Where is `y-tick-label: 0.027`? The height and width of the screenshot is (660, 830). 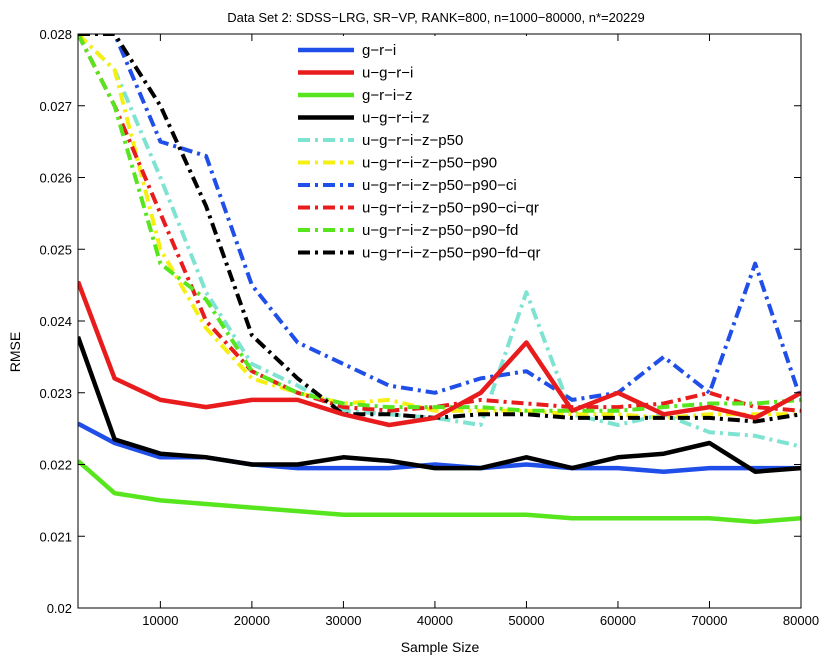
y-tick-label: 0.027 is located at coordinates (55, 106).